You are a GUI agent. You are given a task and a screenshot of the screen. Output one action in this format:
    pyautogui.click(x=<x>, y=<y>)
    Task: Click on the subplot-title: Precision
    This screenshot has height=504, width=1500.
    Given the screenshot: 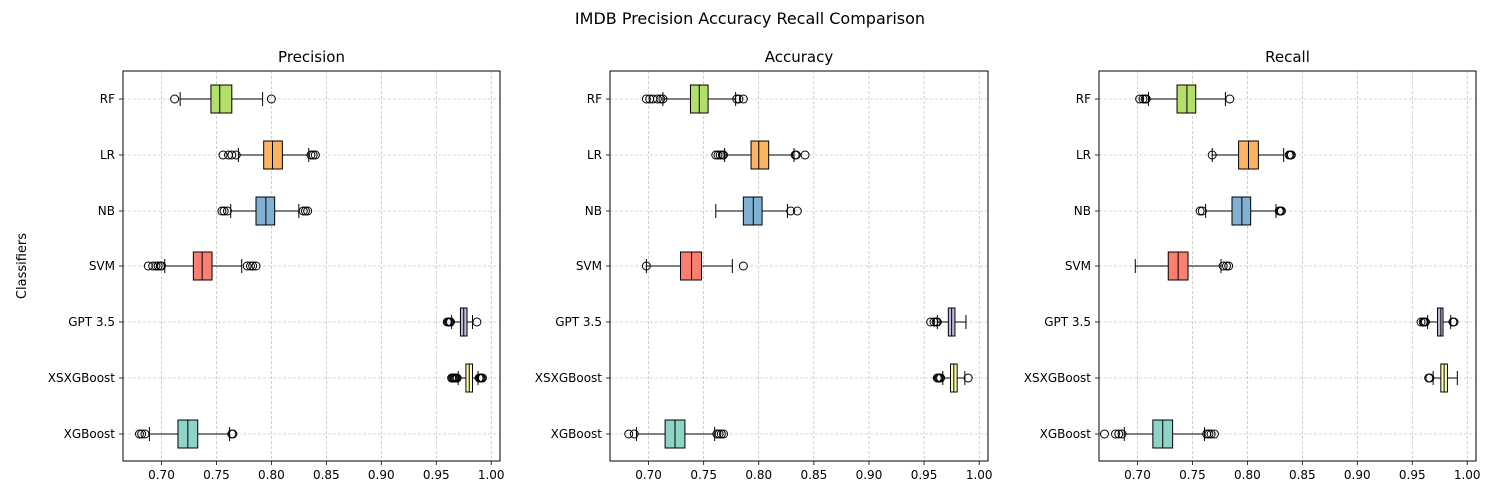 What is the action you would take?
    pyautogui.click(x=311, y=57)
    